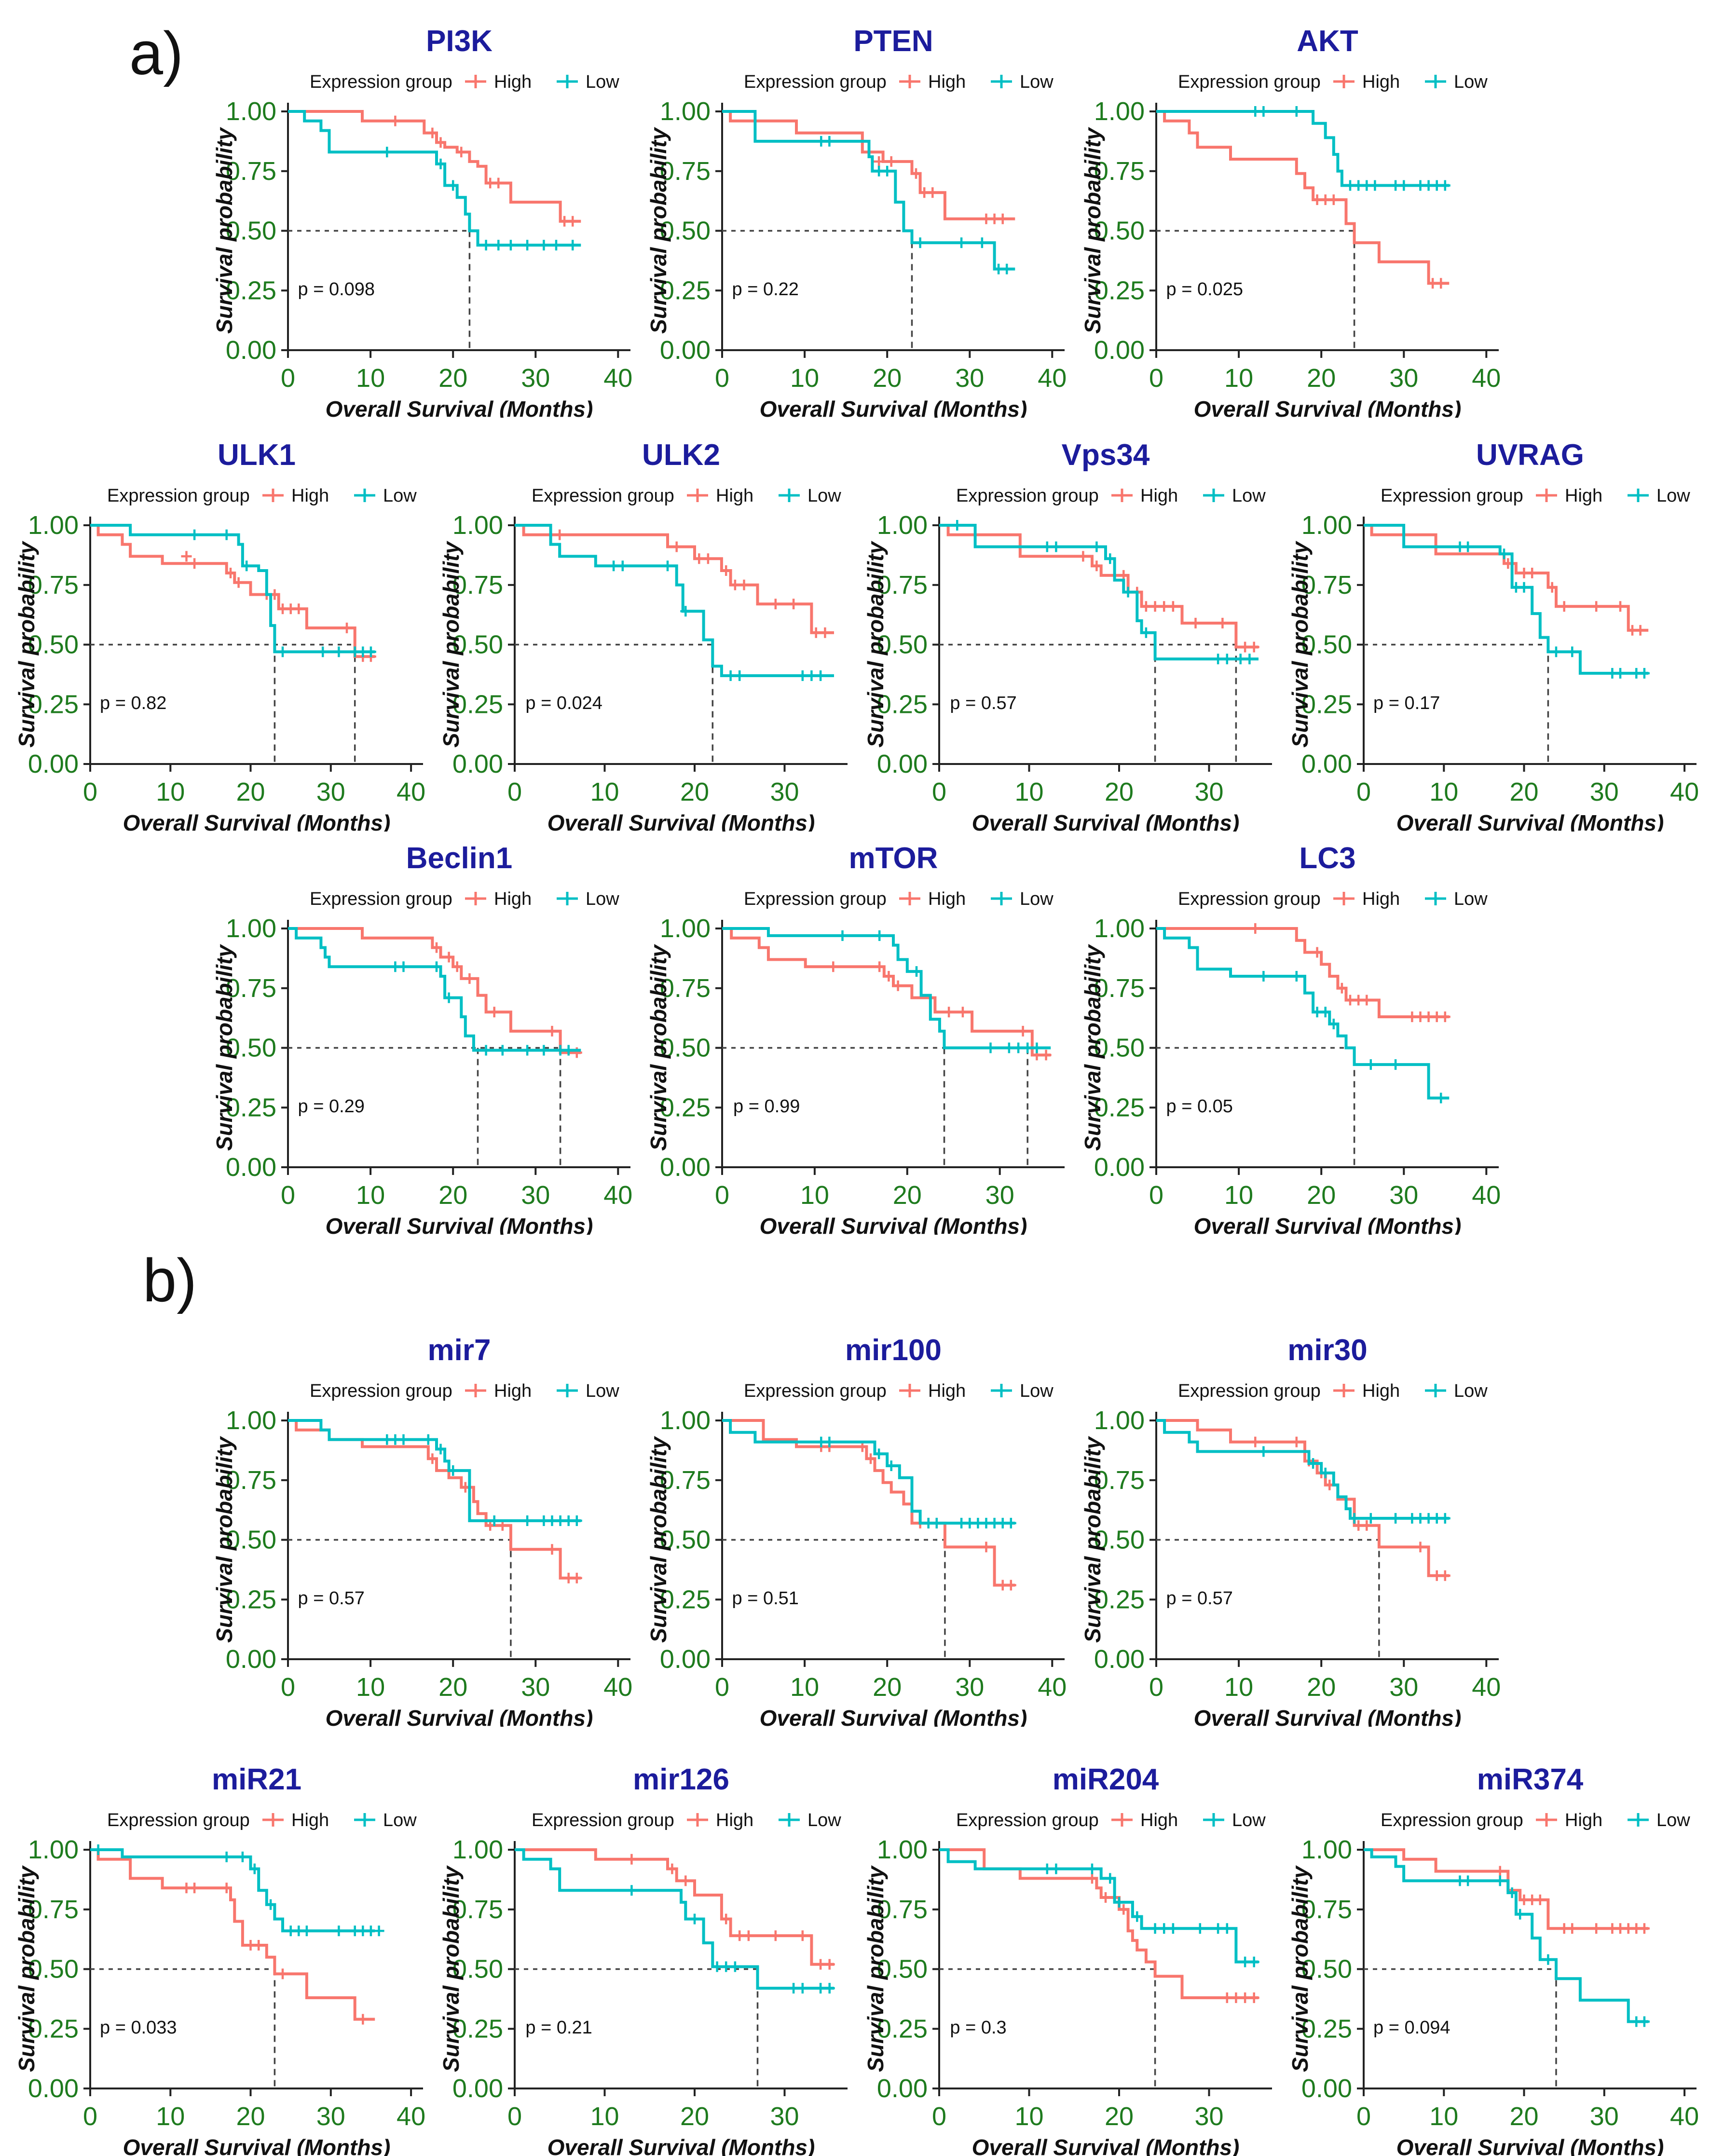 This screenshot has height=2156, width=1724. I want to click on p-value-label: p = 0.99, so click(767, 1106).